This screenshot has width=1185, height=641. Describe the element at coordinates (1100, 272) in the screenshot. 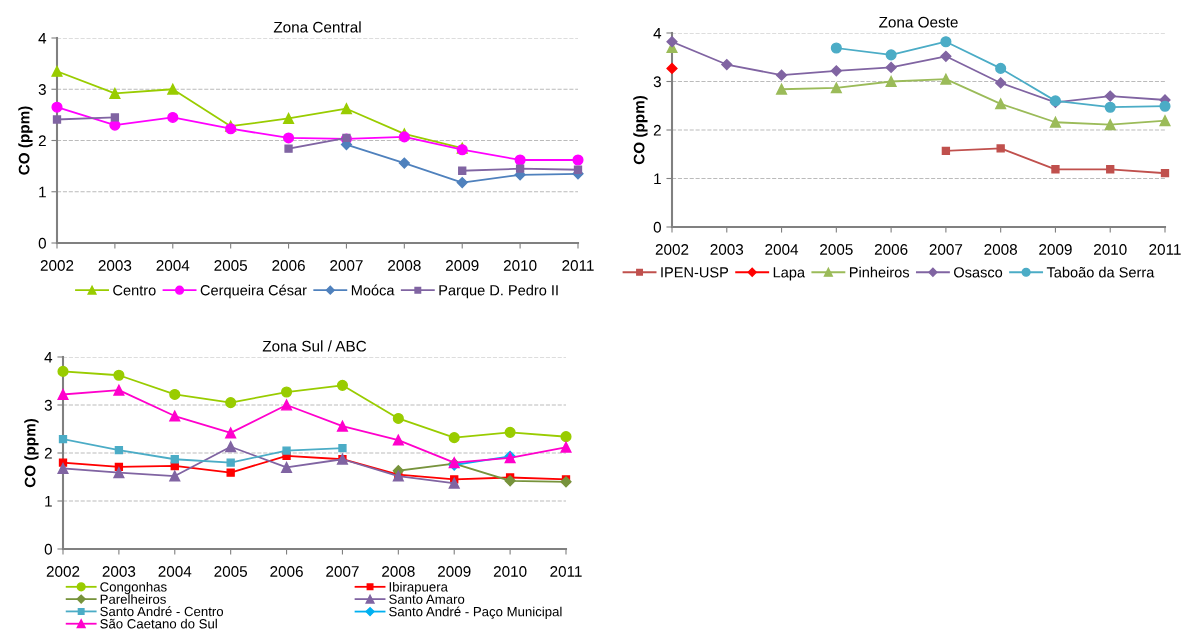

I see `legend-label: Taboão da Serra` at that location.